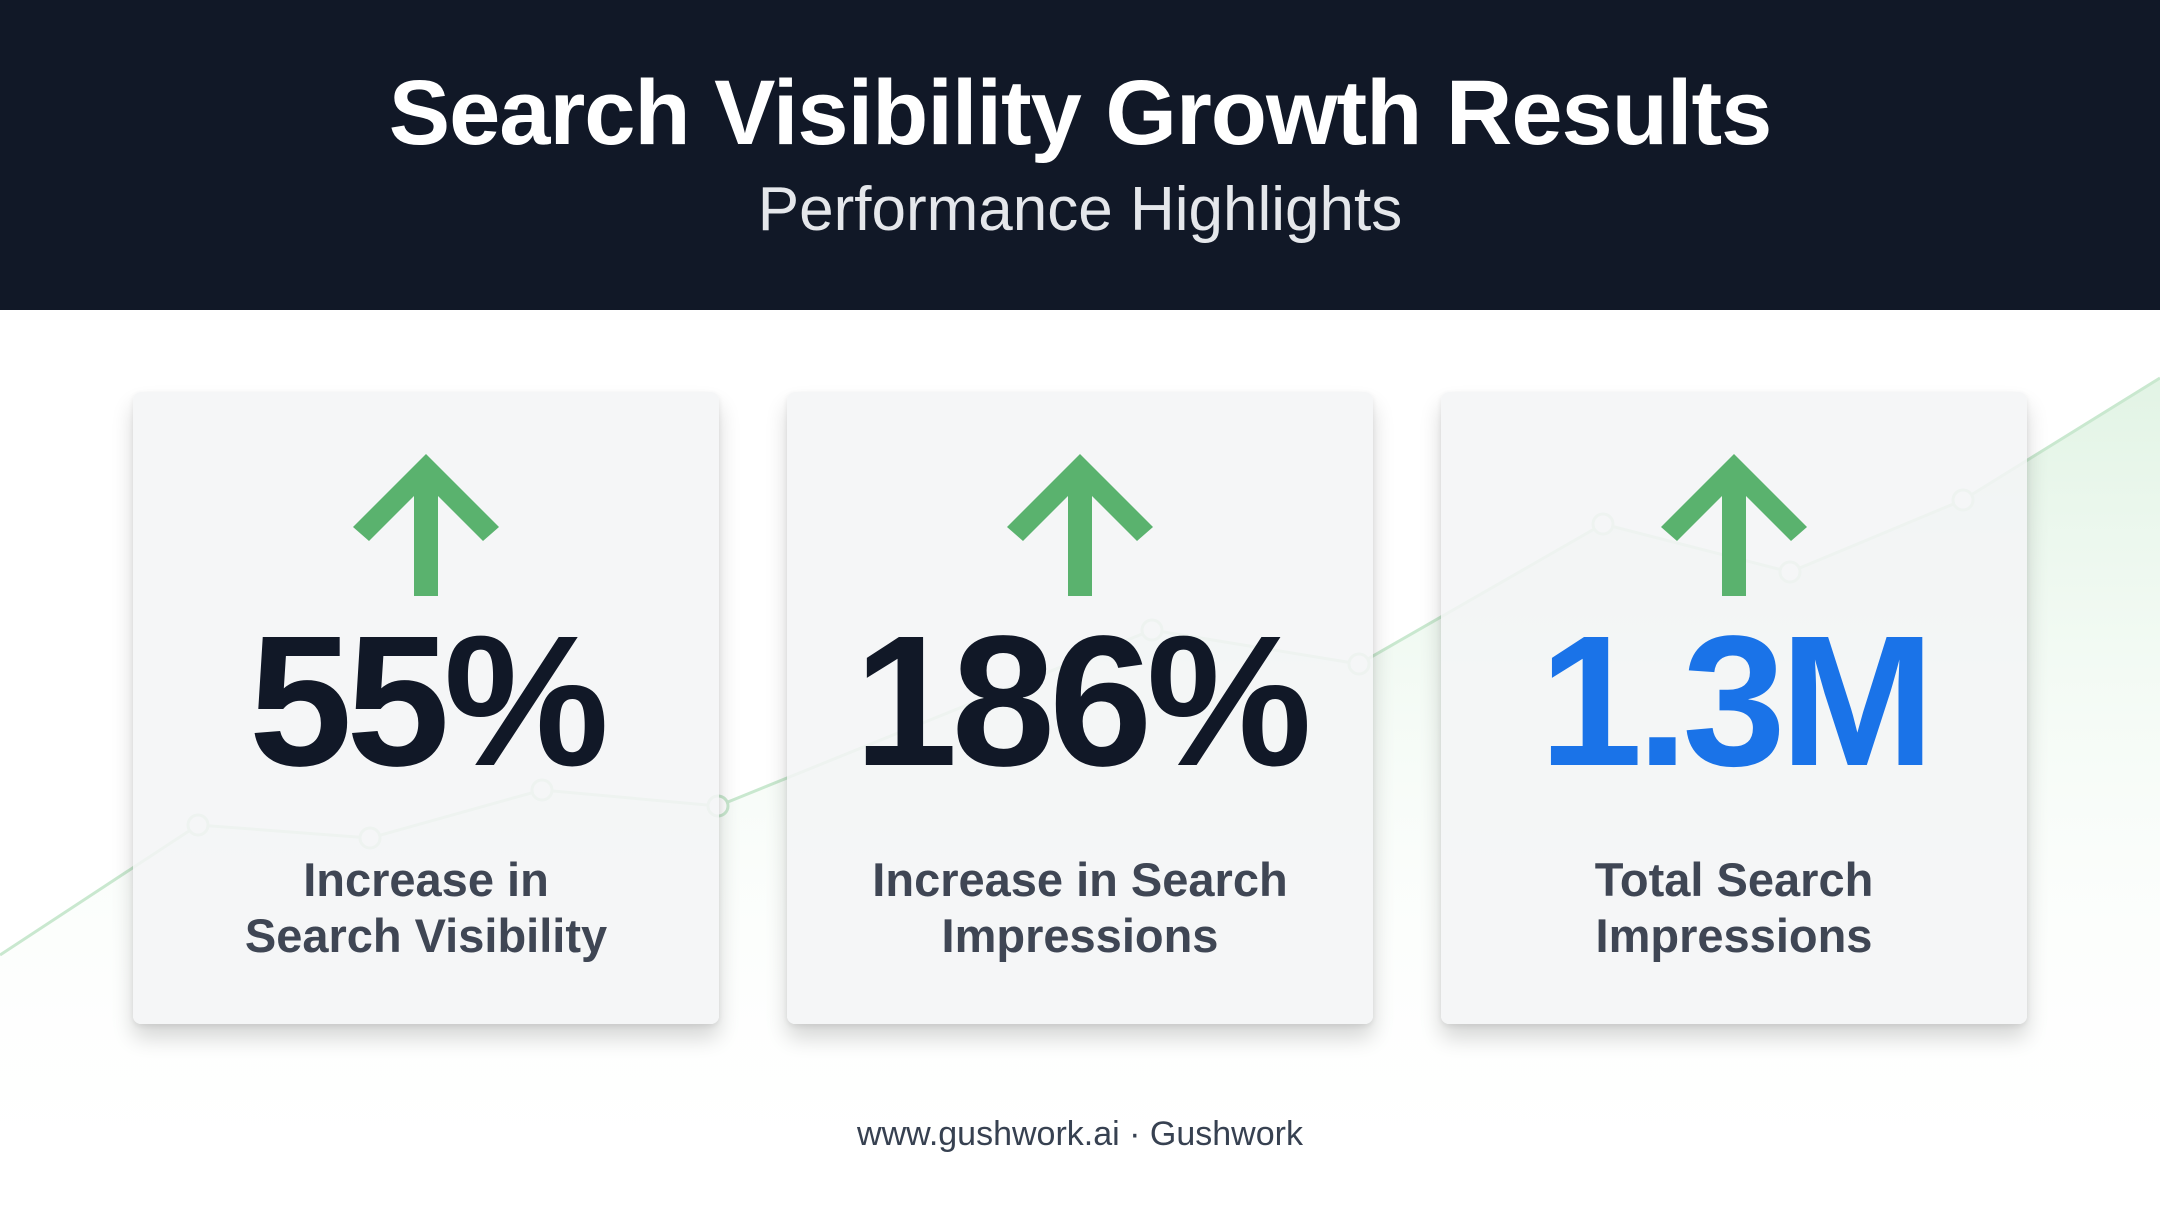 This screenshot has width=2160, height=1206. I want to click on stat-card-total-impressions: 1.3M Total Search Impressions, so click(1734, 708).